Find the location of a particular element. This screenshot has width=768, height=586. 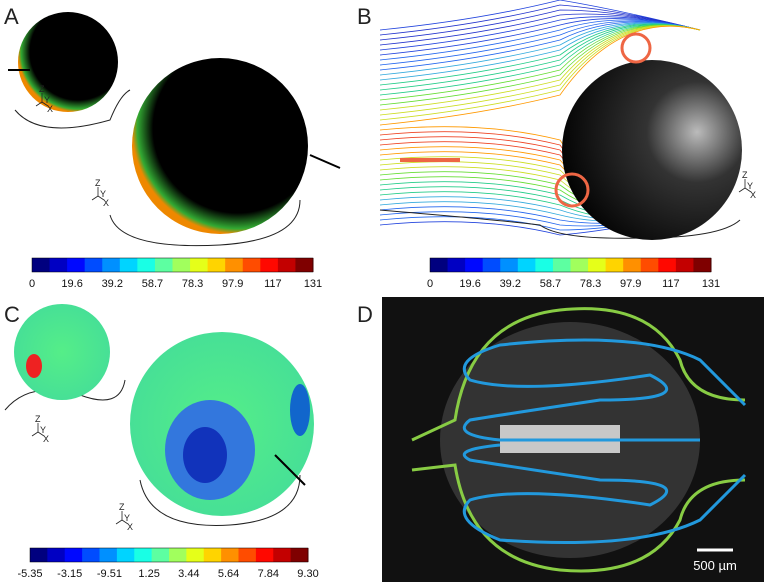

colorbar-label: 9.30 is located at coordinates (307, 574).